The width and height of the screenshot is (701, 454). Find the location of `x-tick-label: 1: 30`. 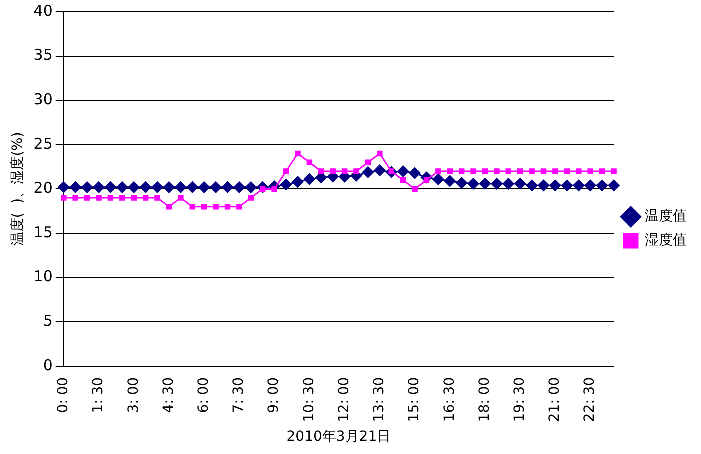

x-tick-label: 1: 30 is located at coordinates (98, 395).